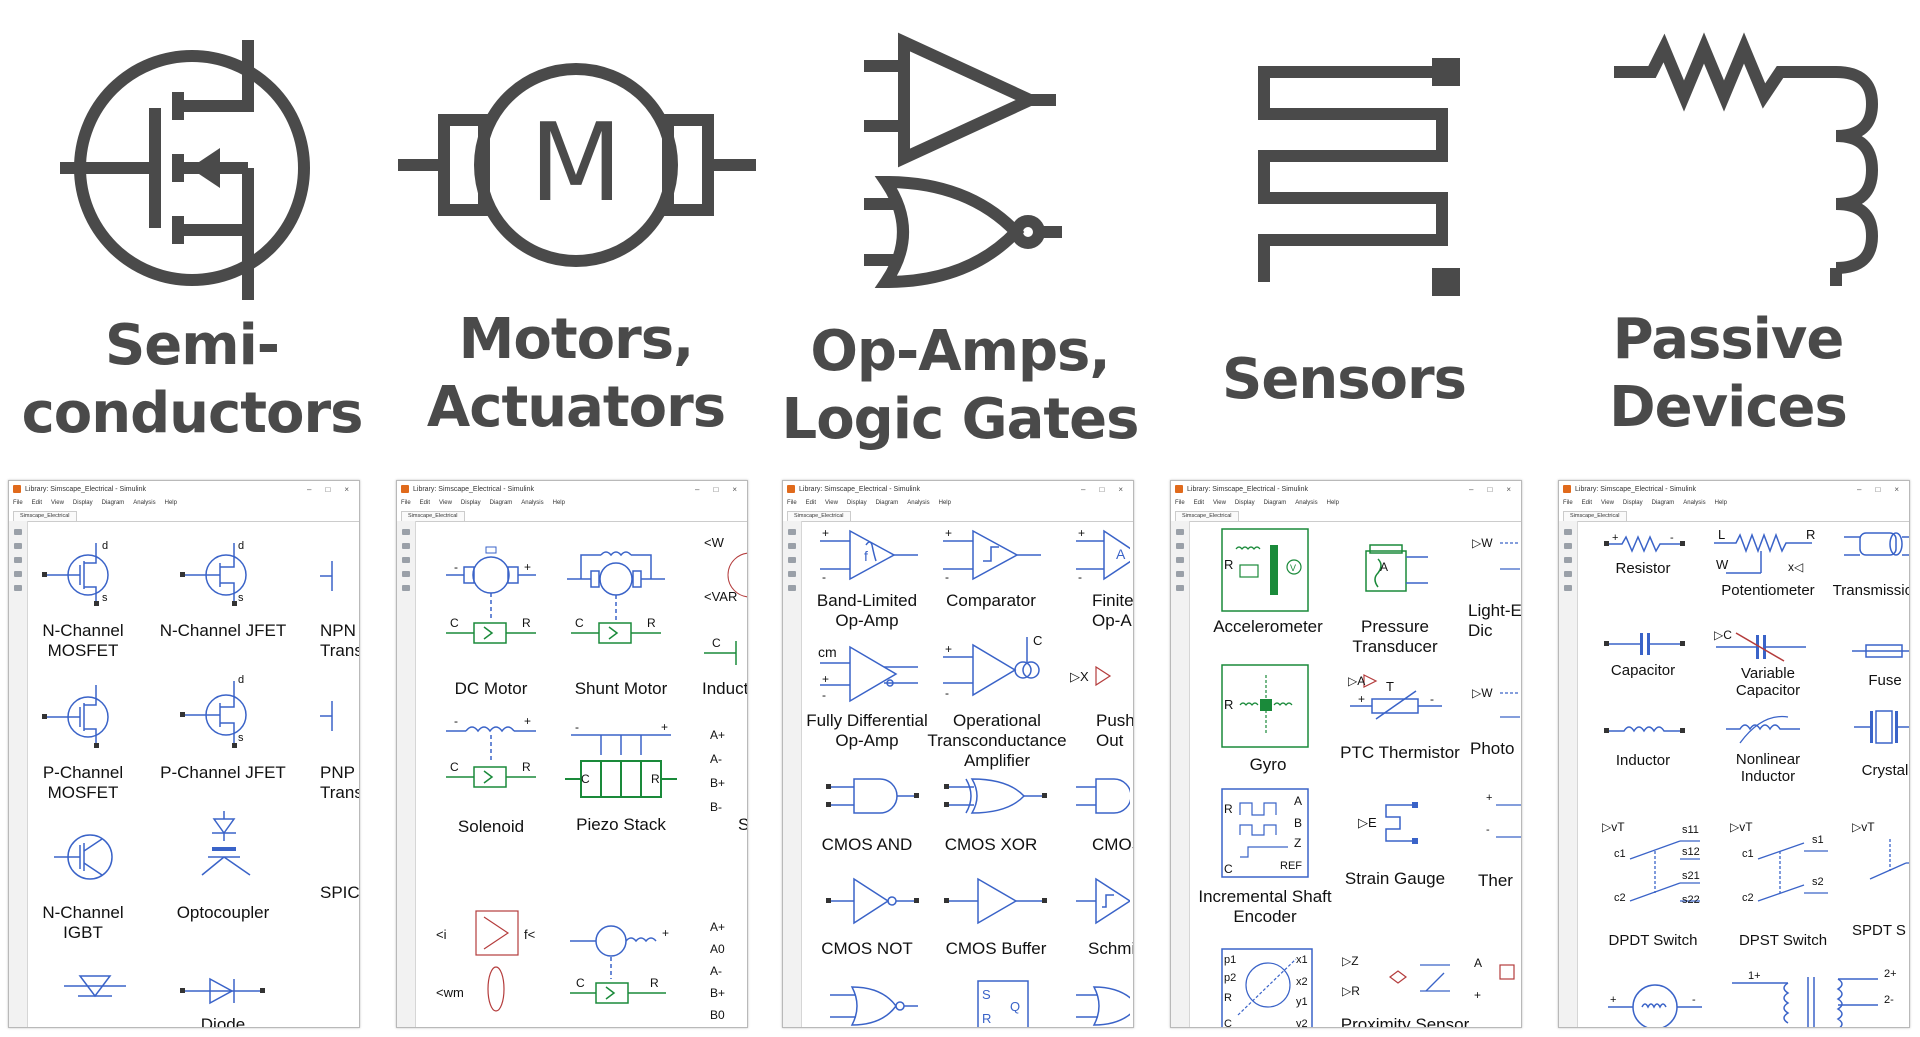 The height and width of the screenshot is (1037, 1920). What do you see at coordinates (85, 574) in the screenshot?
I see `block-nmosfet: d s` at bounding box center [85, 574].